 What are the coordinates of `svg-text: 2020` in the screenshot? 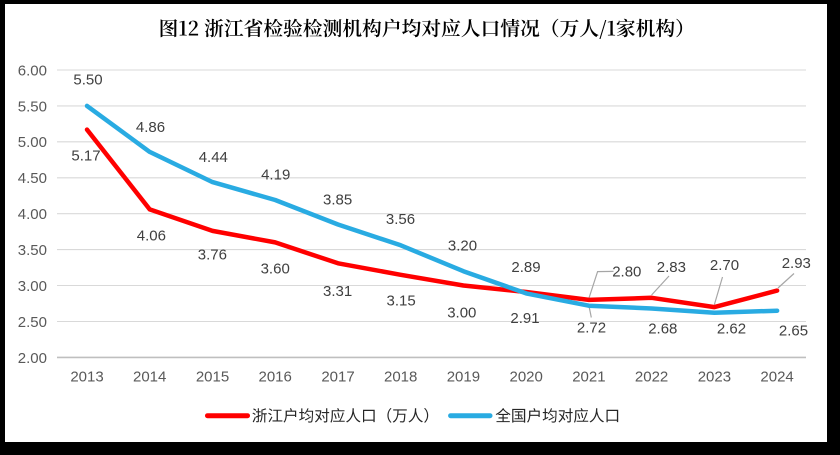 It's located at (526, 377).